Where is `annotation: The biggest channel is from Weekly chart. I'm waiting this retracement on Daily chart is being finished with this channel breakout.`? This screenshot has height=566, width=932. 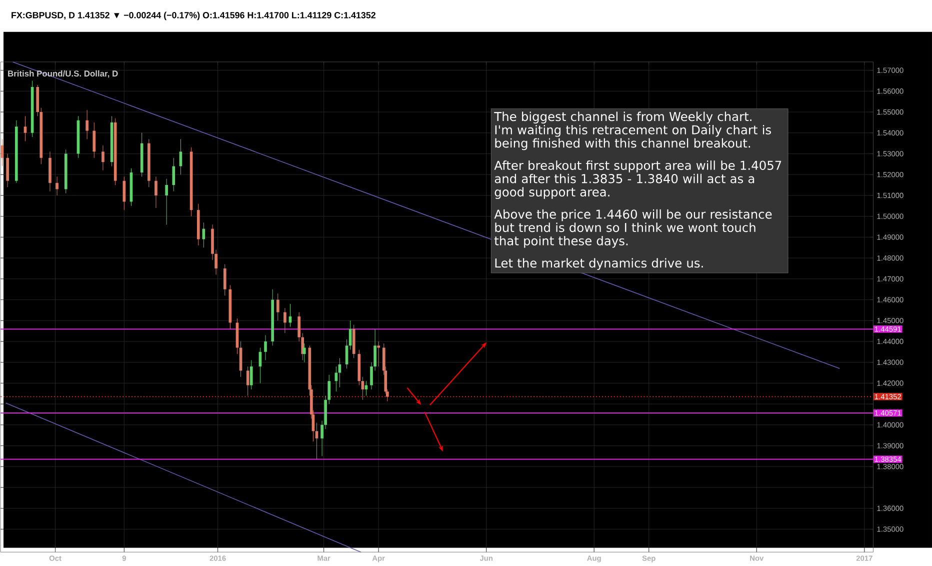
annotation: The biggest channel is from Weekly chart. I'm waiting this retracement on Daily chart is being finished with this channel breakout. is located at coordinates (632, 131).